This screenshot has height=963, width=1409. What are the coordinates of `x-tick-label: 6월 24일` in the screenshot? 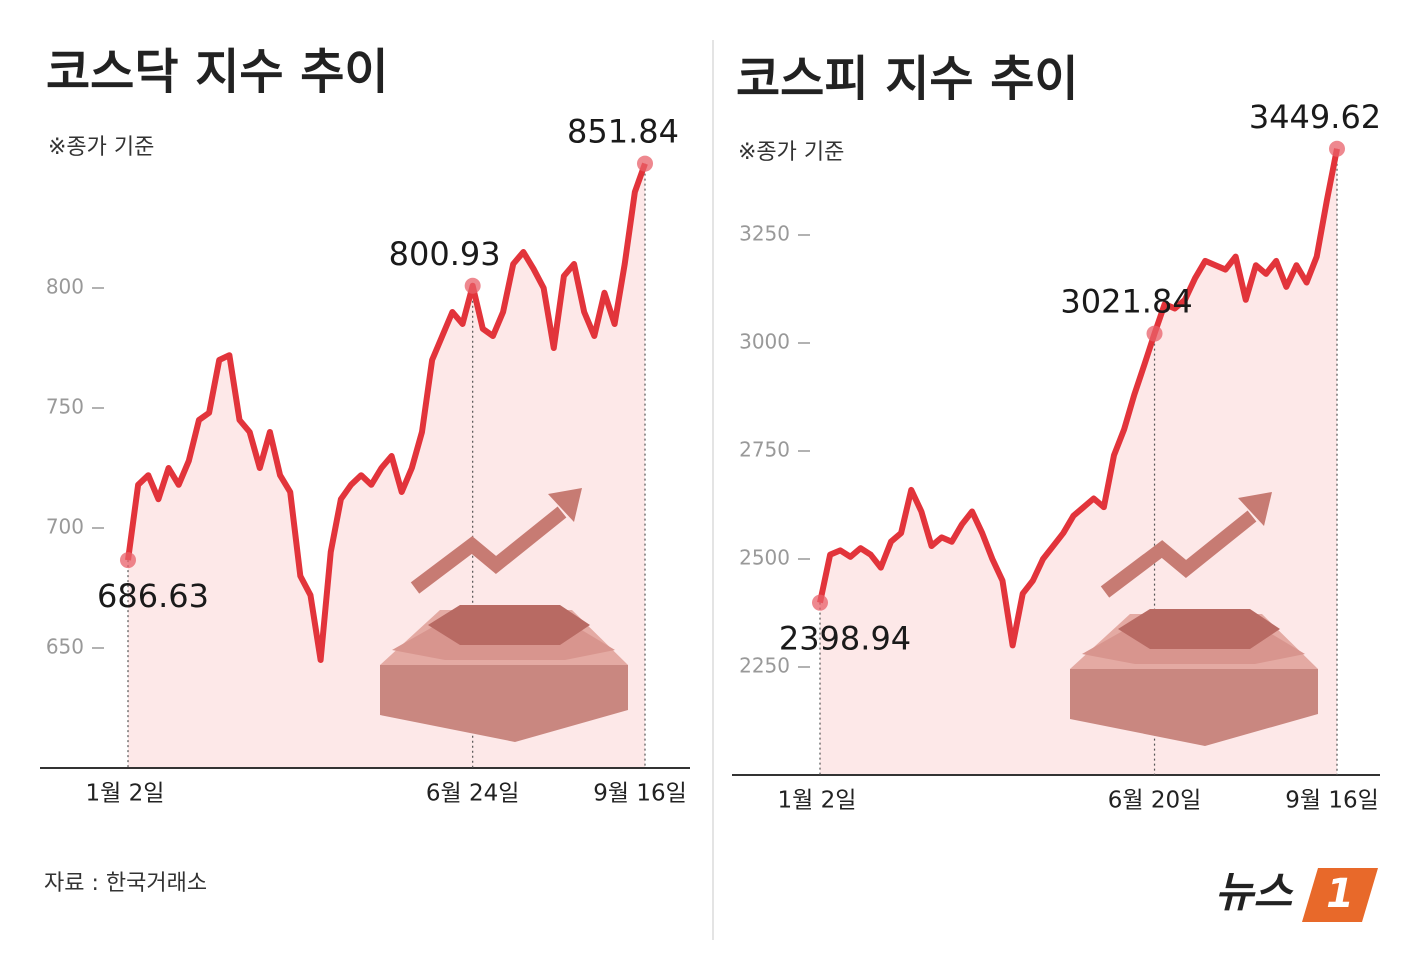 It's located at (473, 794).